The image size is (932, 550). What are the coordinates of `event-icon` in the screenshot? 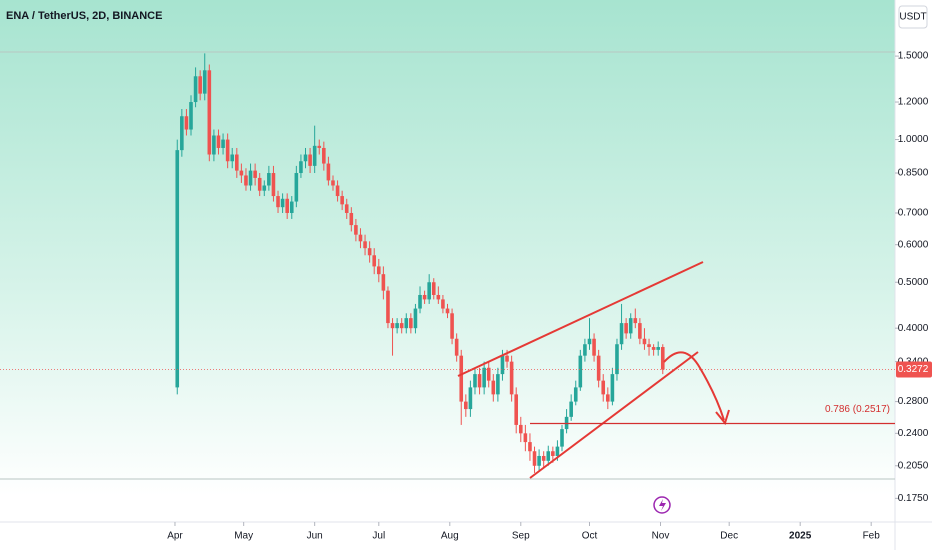 It's located at (662, 505).